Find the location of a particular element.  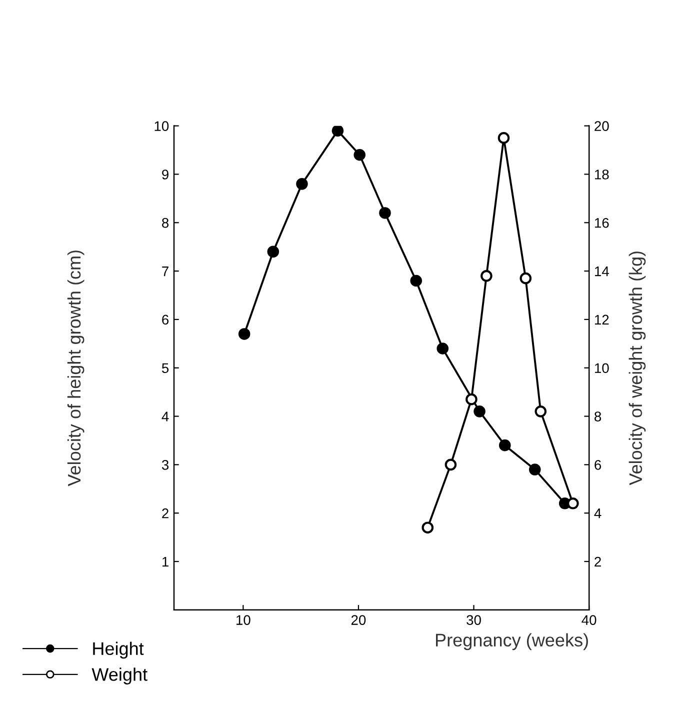

y-tick-label: 4 is located at coordinates (165, 417).